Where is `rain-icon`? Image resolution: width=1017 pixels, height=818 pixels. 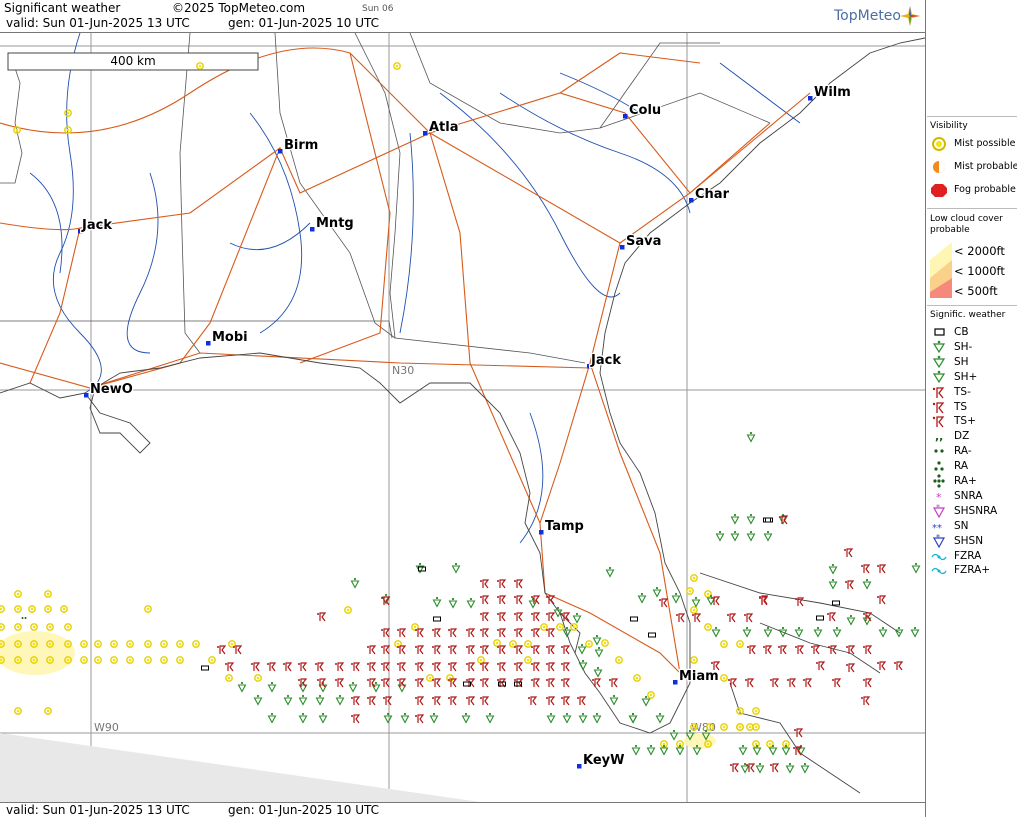
rain-icon is located at coordinates (939, 466).